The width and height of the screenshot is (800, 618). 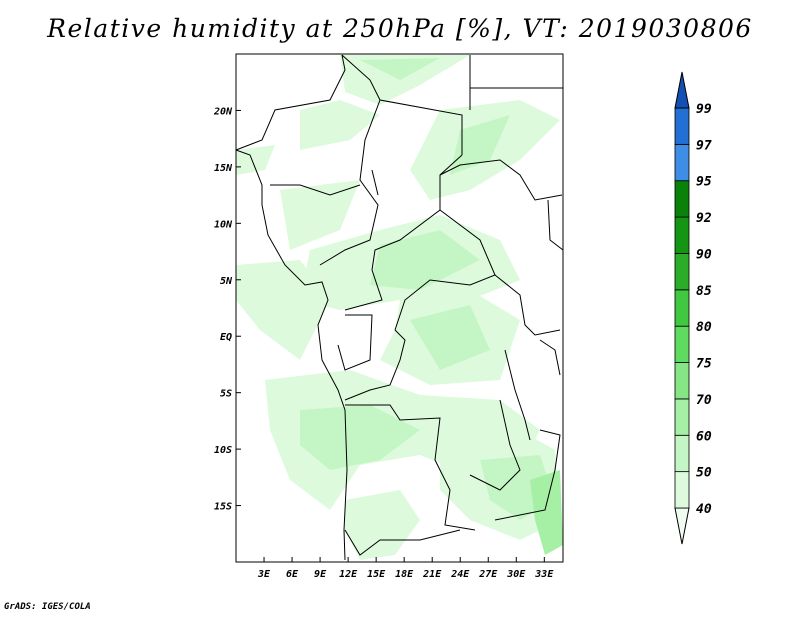 I want to click on colorbar-label: 40, so click(x=704, y=509).